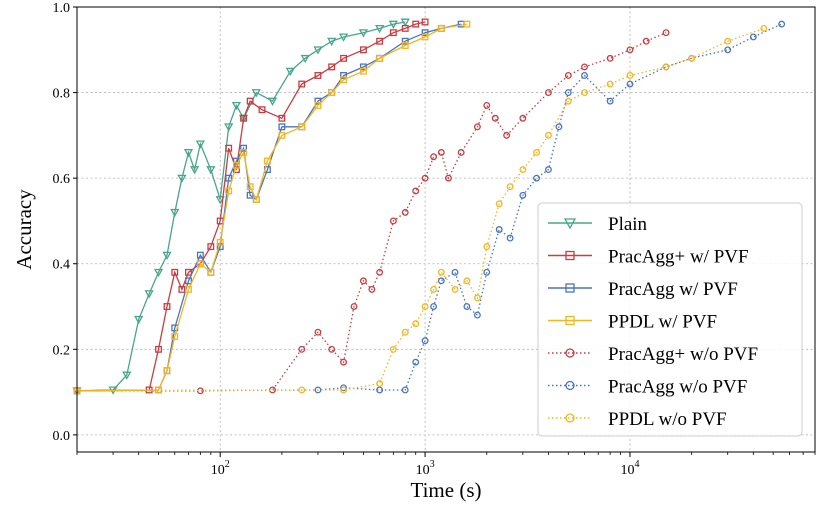  What do you see at coordinates (24, 229) in the screenshot?
I see `y-axis-label: Accuracy` at bounding box center [24, 229].